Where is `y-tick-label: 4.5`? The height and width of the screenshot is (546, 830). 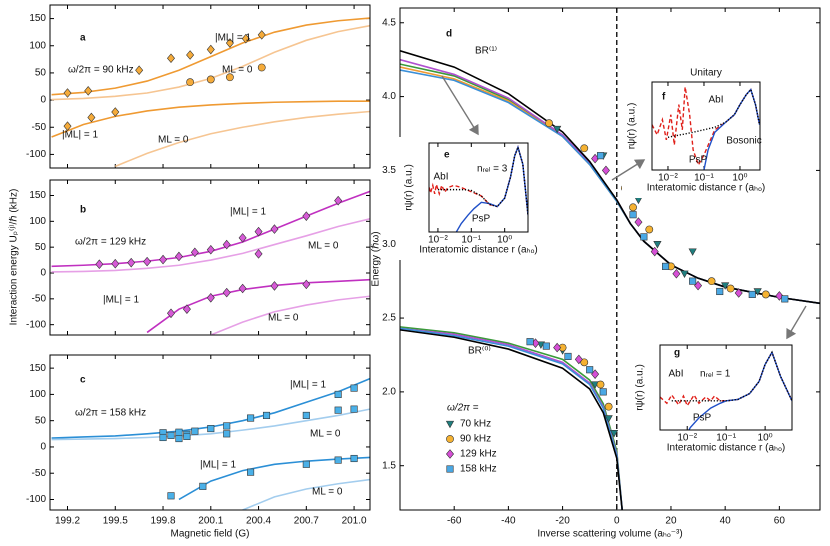
y-tick-label: 4.5 is located at coordinates (389, 22).